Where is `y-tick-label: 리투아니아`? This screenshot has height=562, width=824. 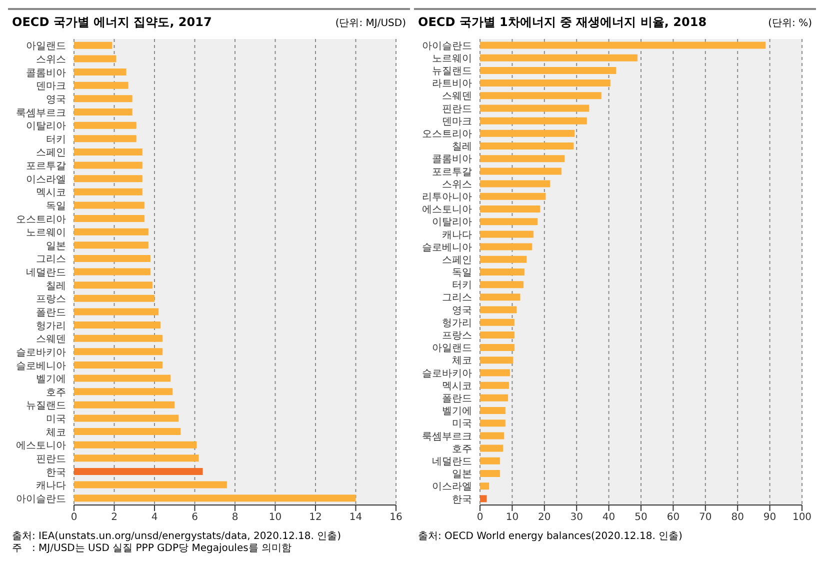
y-tick-label: 리투아니아 is located at coordinates (447, 197).